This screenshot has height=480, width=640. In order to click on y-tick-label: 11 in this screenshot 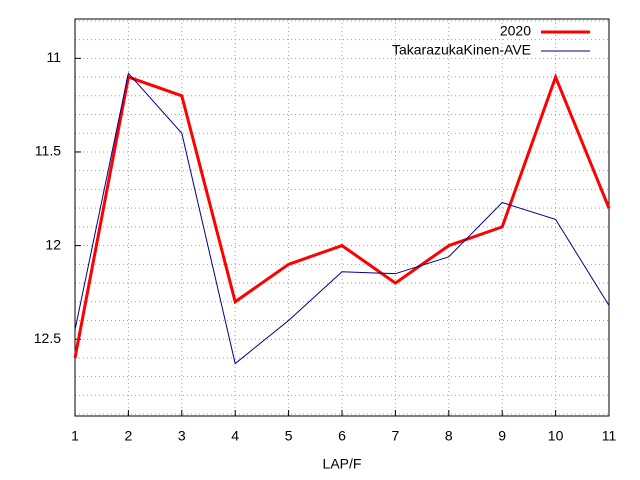, I will do `click(53, 57)`.